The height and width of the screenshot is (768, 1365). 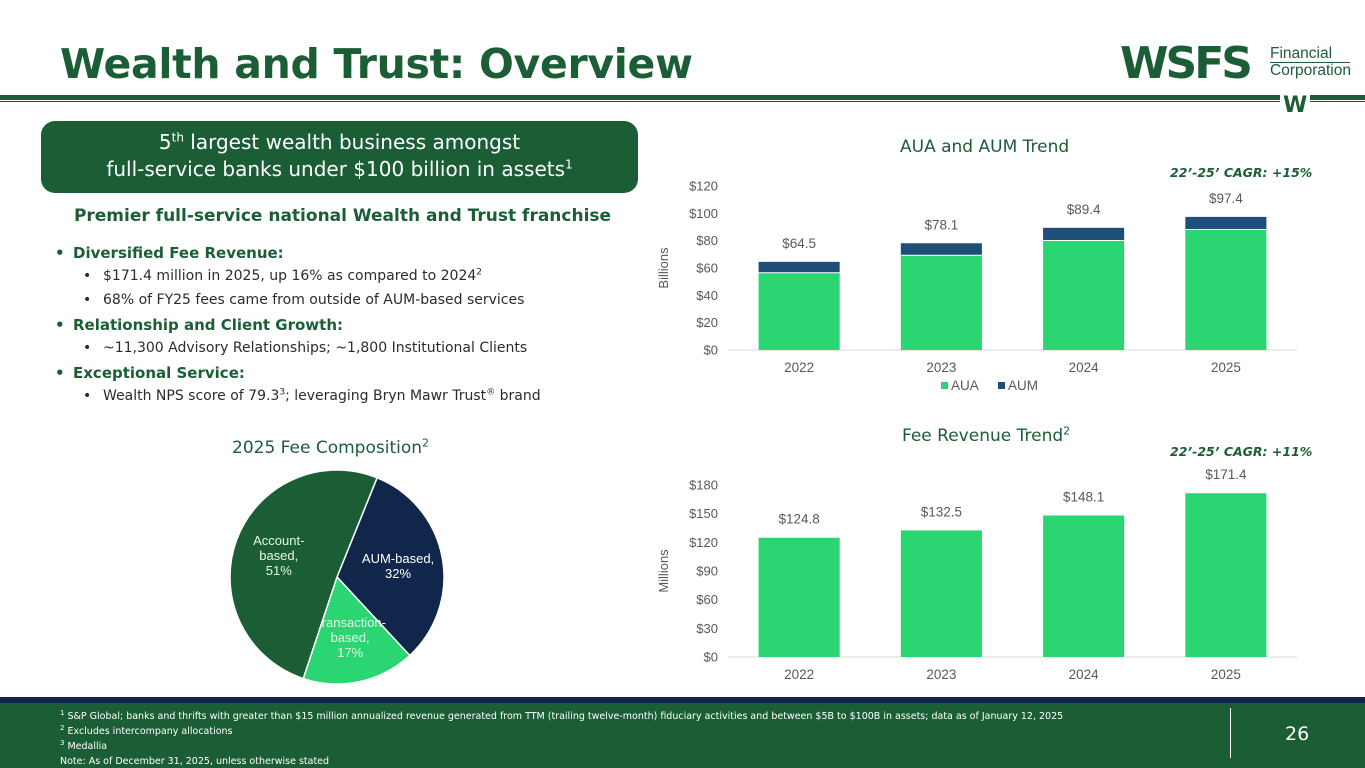 I want to click on pie-slice-label: 51%, so click(x=279, y=570).